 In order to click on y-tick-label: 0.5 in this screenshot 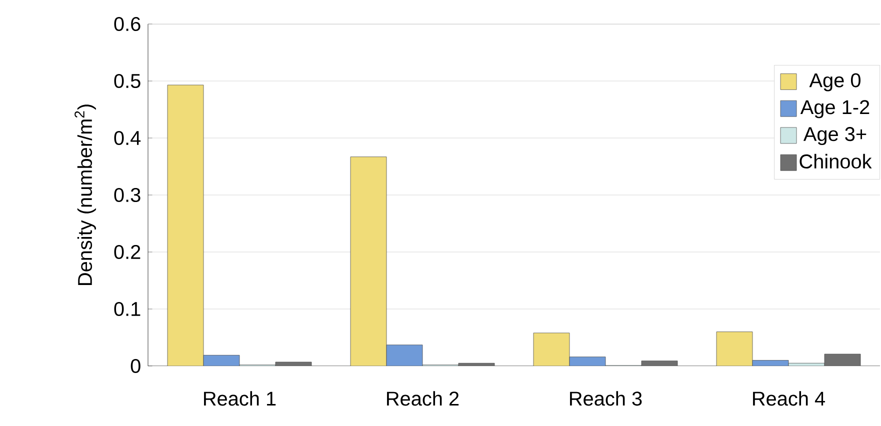, I will do `click(127, 81)`.